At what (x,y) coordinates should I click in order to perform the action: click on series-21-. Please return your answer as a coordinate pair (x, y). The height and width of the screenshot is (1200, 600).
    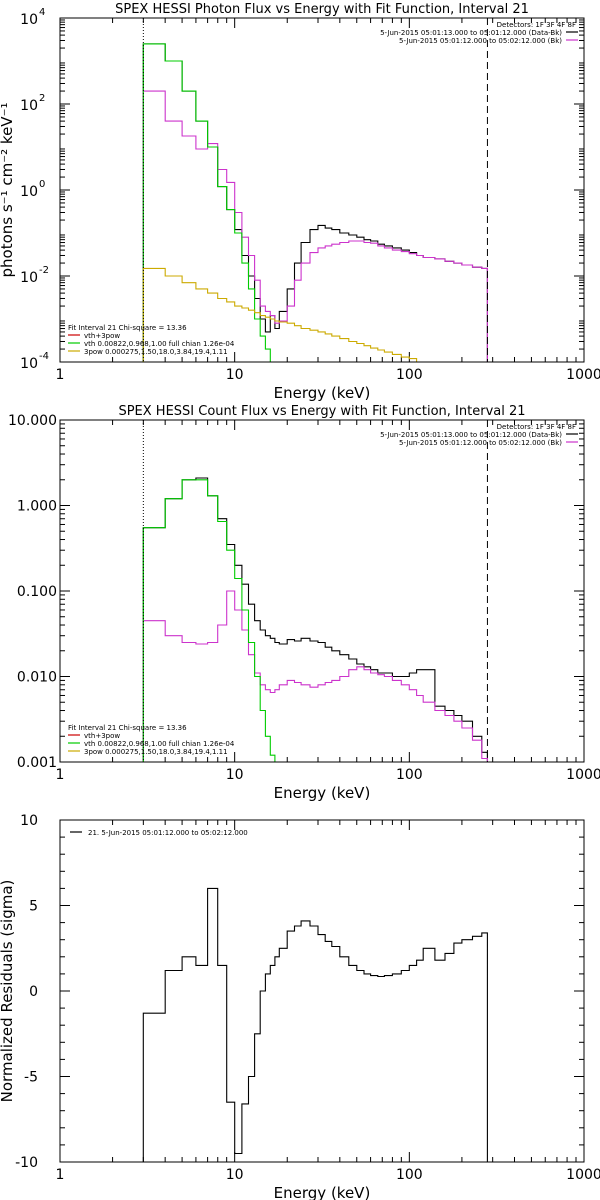
    Looking at the image, I should click on (315, 1024).